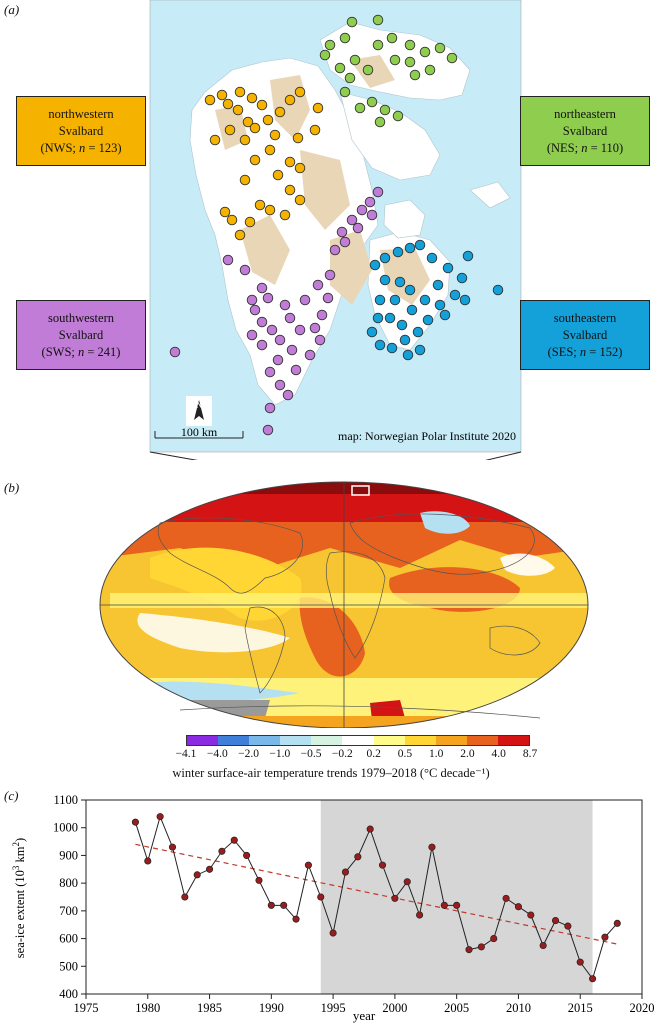 Image resolution: width=662 pixels, height=1023 pixels. Describe the element at coordinates (60, 147) in the screenshot. I see `region-nws-line3a: (NWS;` at that location.